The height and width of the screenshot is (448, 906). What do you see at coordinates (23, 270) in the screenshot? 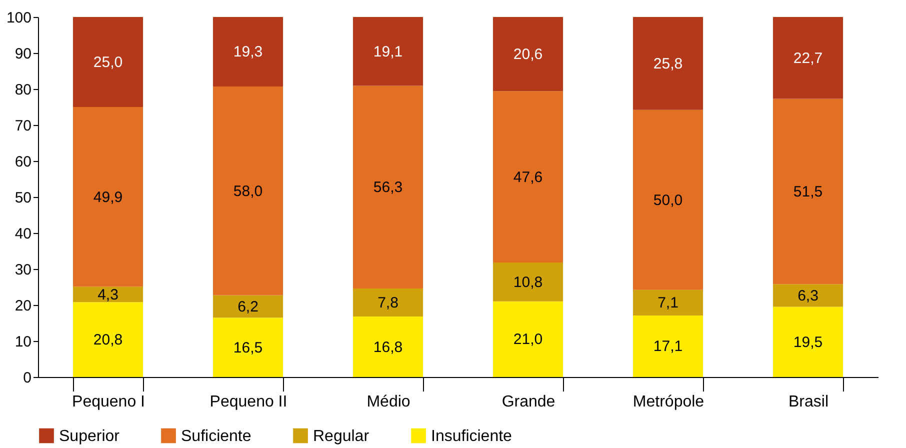
I see `y-tick-label: 30` at bounding box center [23, 270].